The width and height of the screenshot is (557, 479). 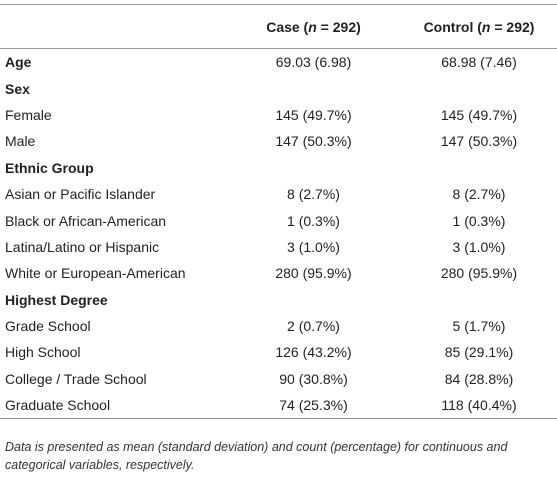 I want to click on row-label: College / Trade School, so click(x=76, y=378).